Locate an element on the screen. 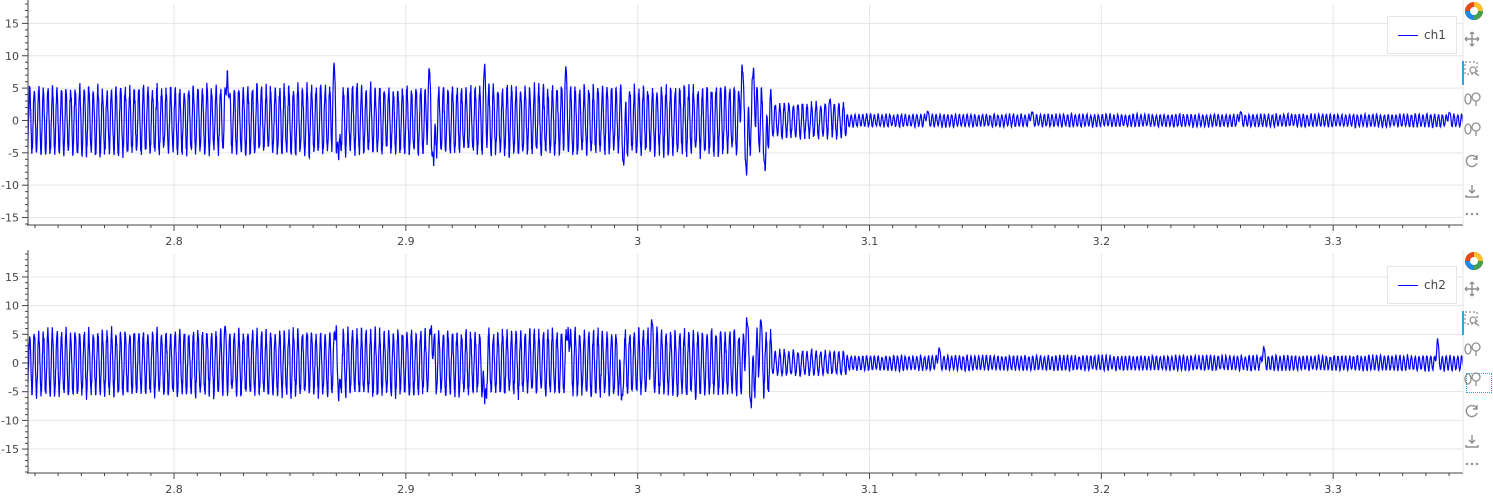 This screenshot has width=1493, height=497. legend: ch2 is located at coordinates (1422, 285).